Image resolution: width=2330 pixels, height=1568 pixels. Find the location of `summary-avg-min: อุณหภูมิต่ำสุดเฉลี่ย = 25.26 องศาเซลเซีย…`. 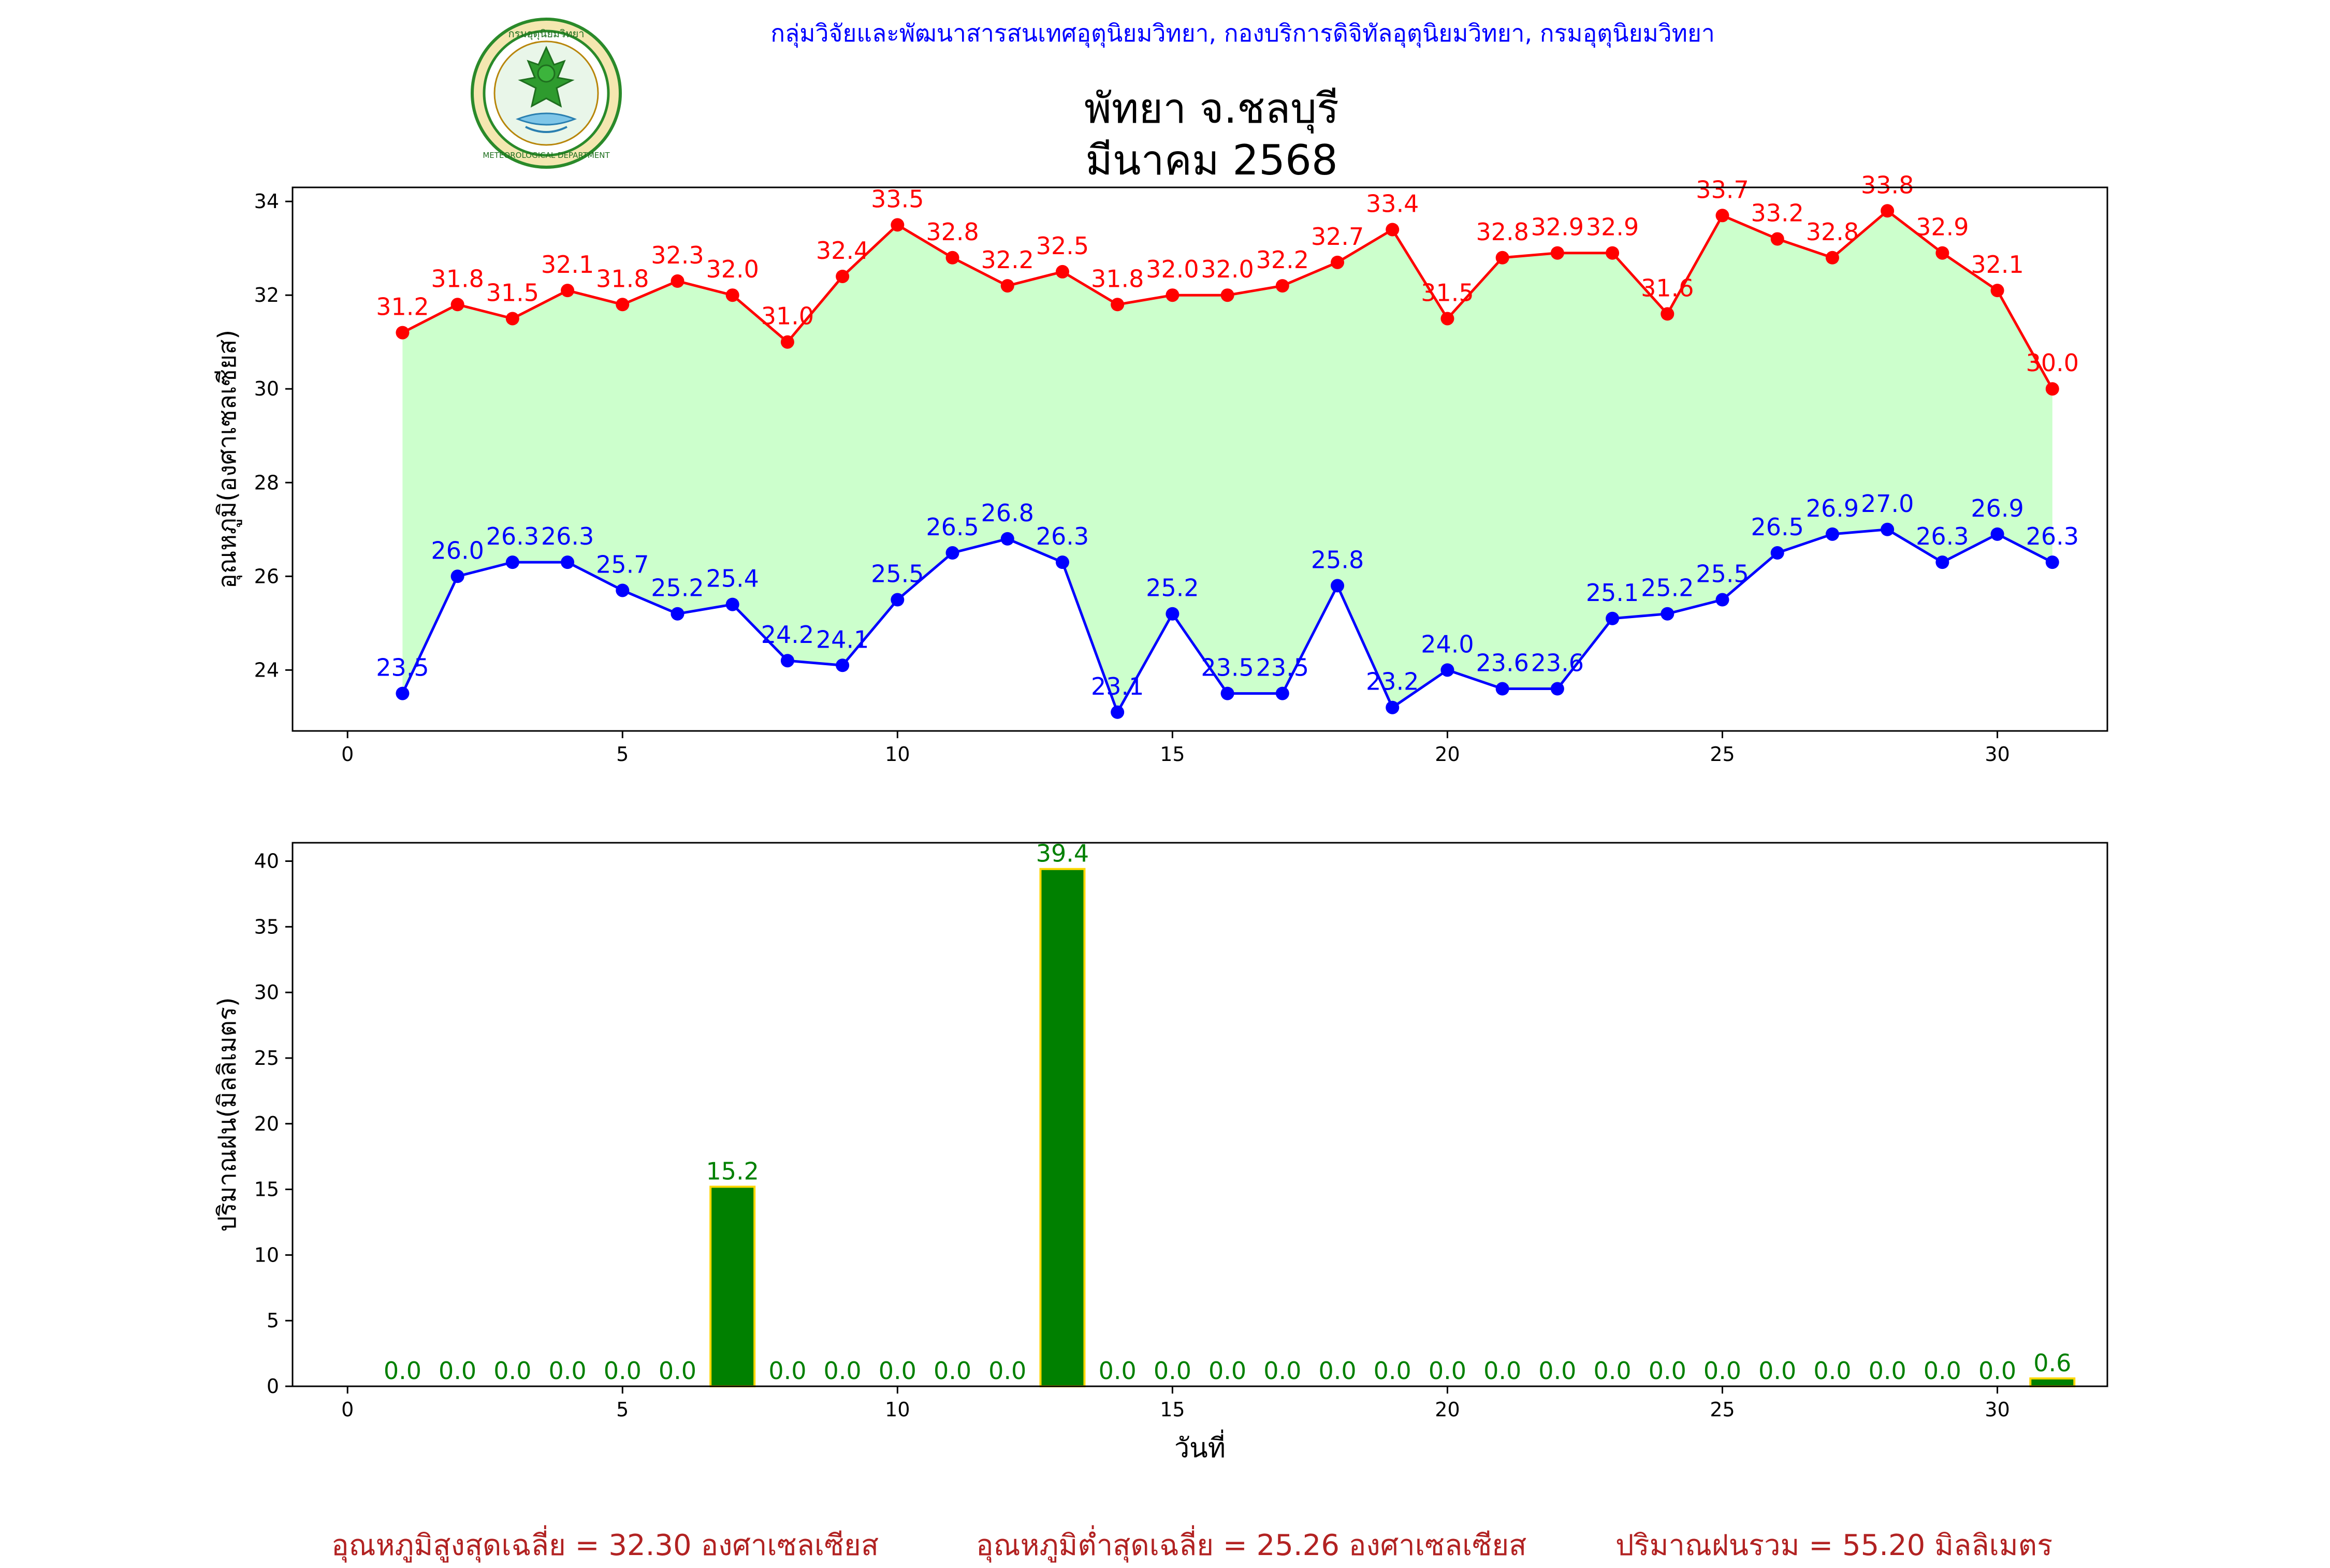

summary-avg-min: อุณหภูมิต่ำสุดเฉลี่ย = 25.26 องศาเซลเซีย… is located at coordinates (1251, 1545).